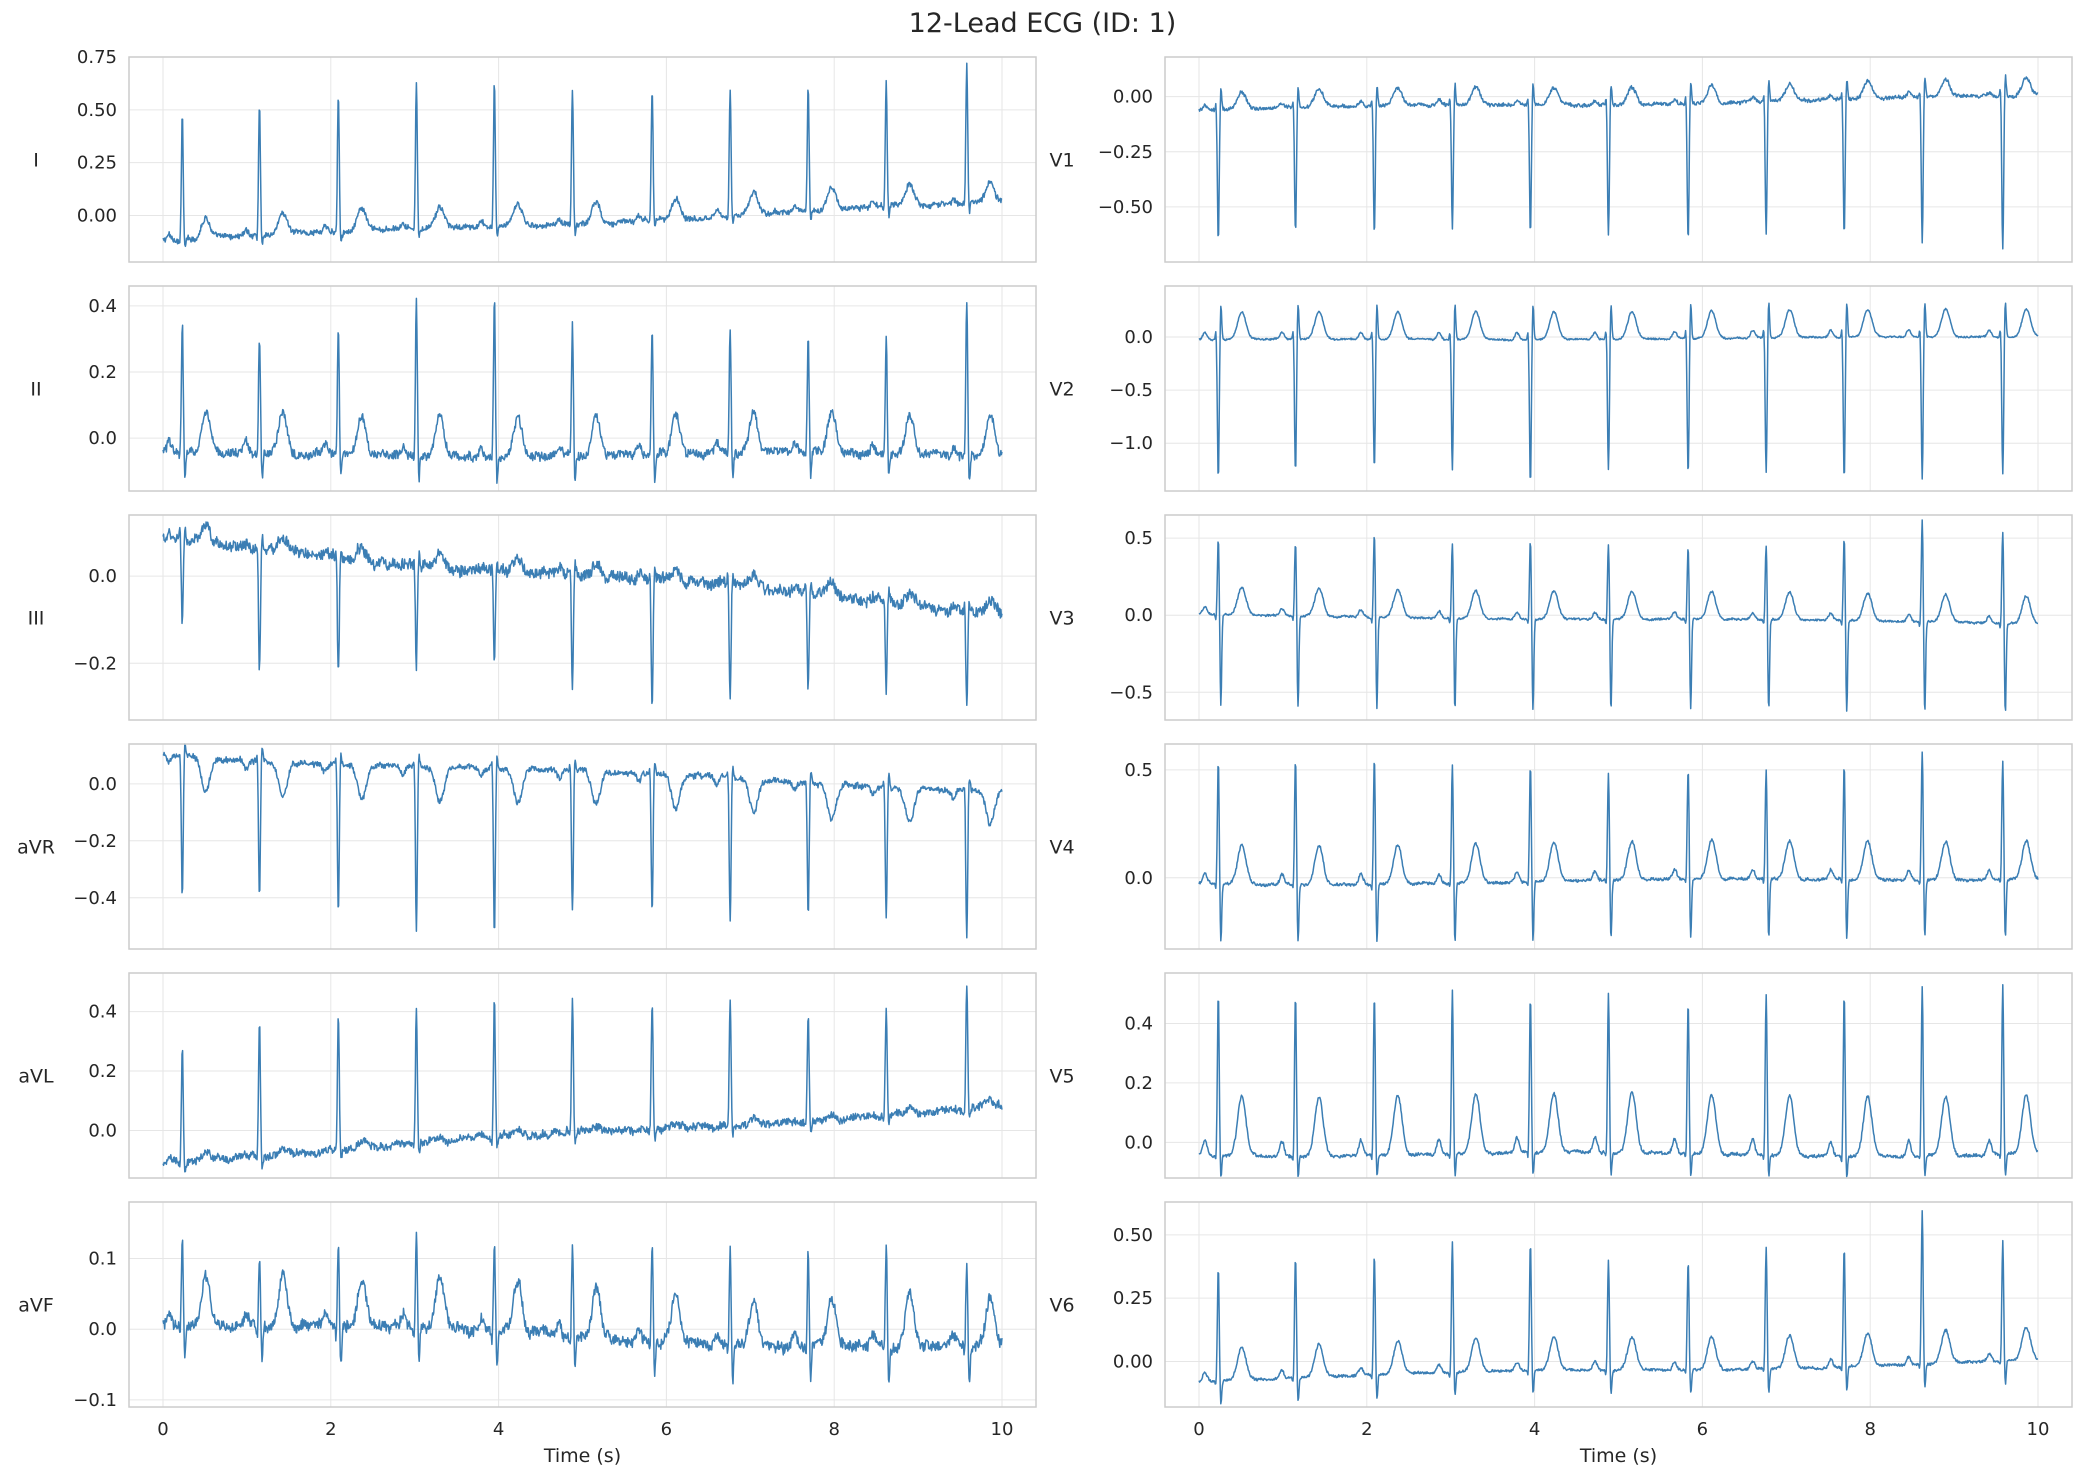 Image resolution: width=2085 pixels, height=1473 pixels. I want to click on y-tick-label: 0.75, so click(97, 57).